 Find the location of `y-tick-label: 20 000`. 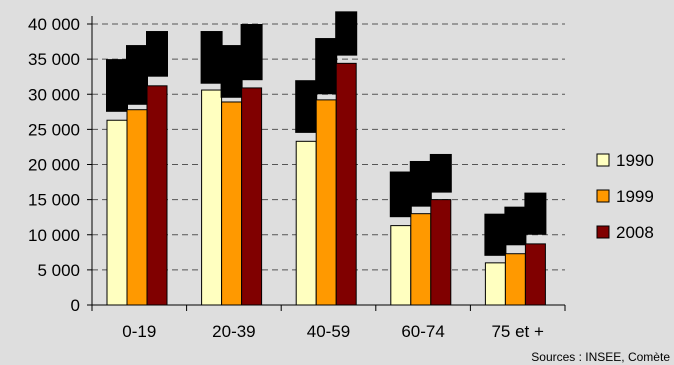

y-tick-label: 20 000 is located at coordinates (54, 165).